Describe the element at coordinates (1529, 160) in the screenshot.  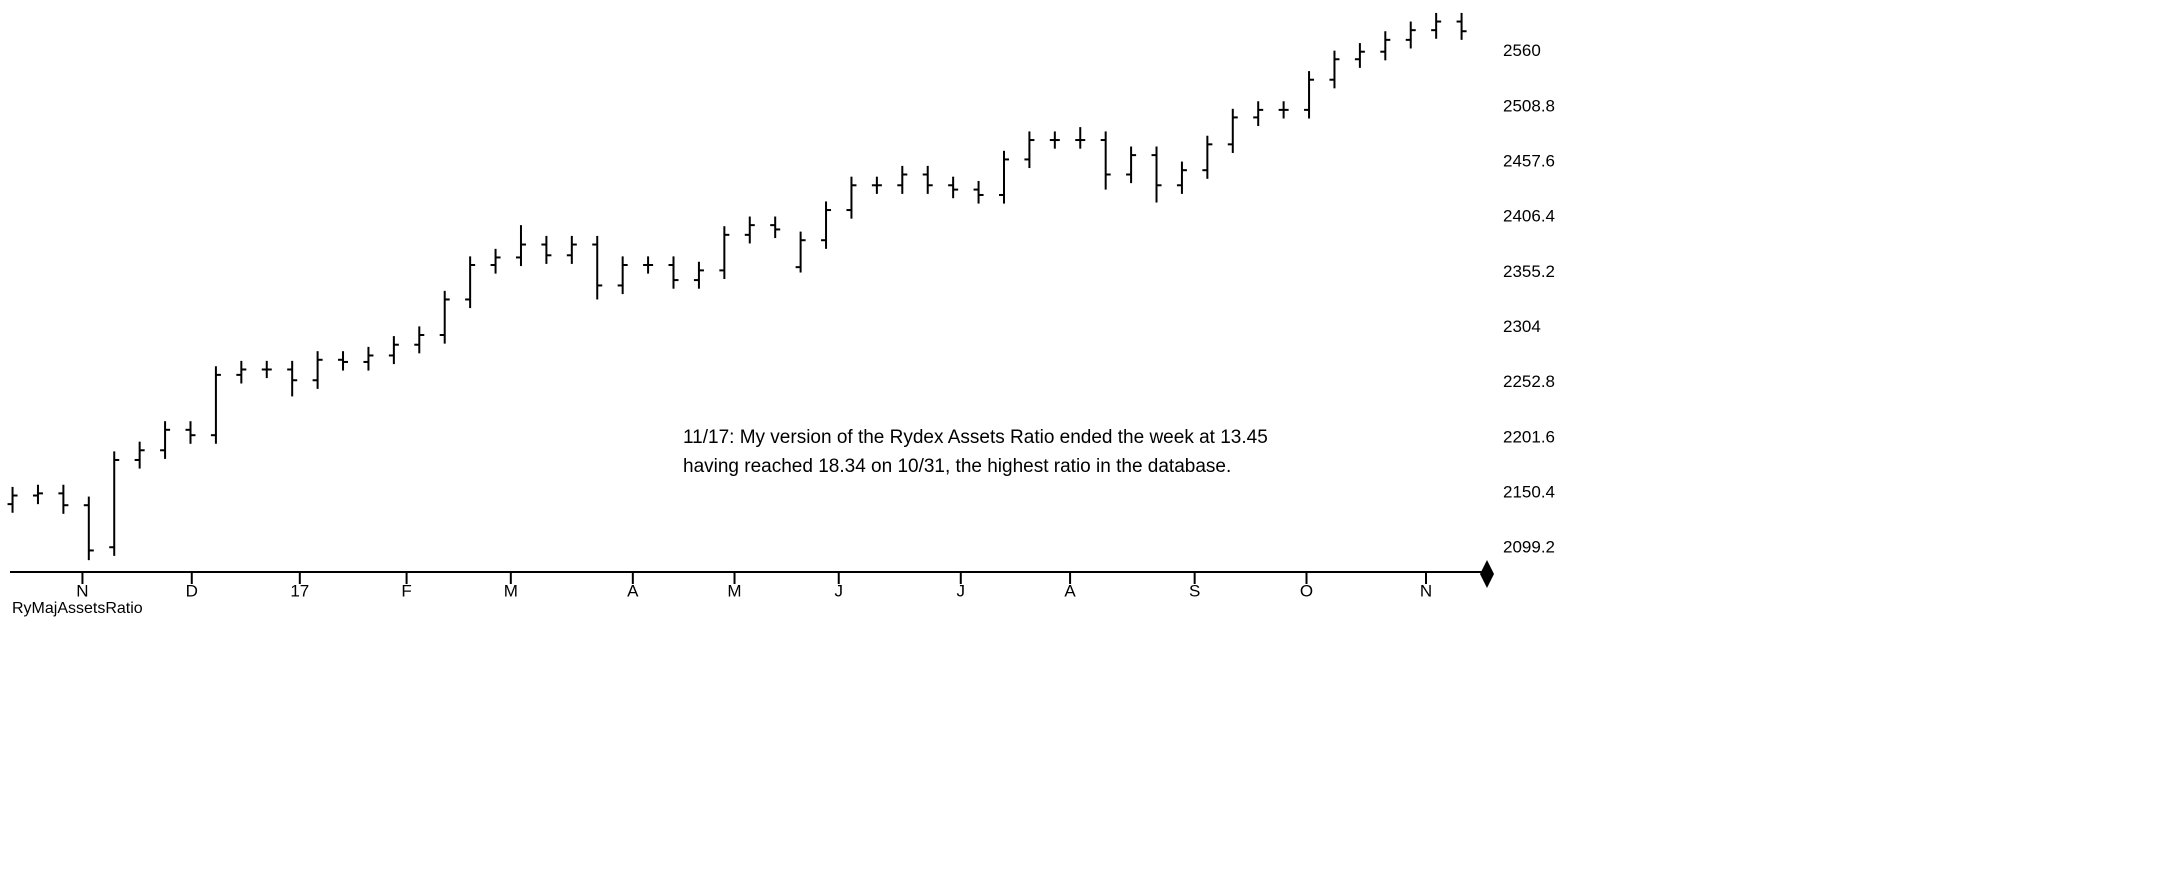
I see `y-tick-label: 2457.6` at that location.